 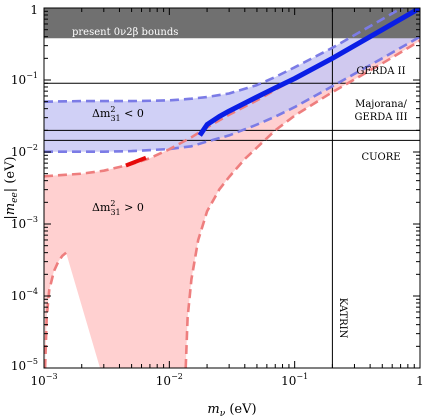 I want to click on series-normal-allowed, so click(x=136, y=161).